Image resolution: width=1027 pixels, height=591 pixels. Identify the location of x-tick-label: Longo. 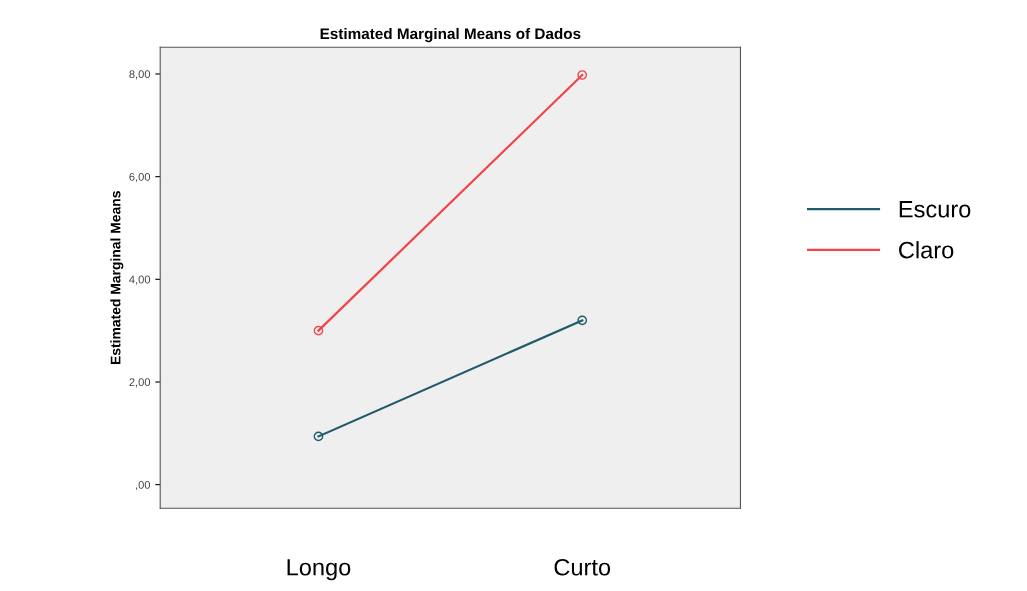
(319, 570).